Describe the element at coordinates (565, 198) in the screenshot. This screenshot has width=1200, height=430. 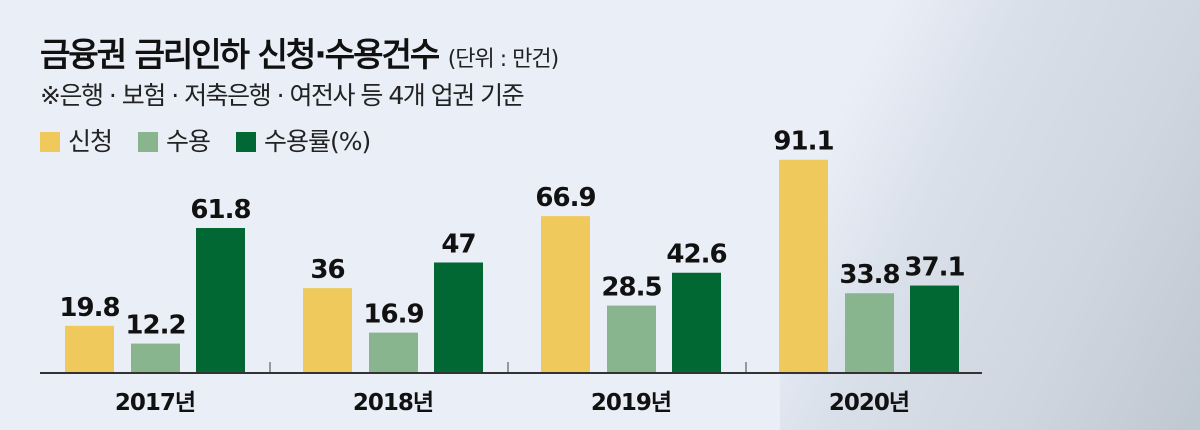
I see `data-label: 66.9` at that location.